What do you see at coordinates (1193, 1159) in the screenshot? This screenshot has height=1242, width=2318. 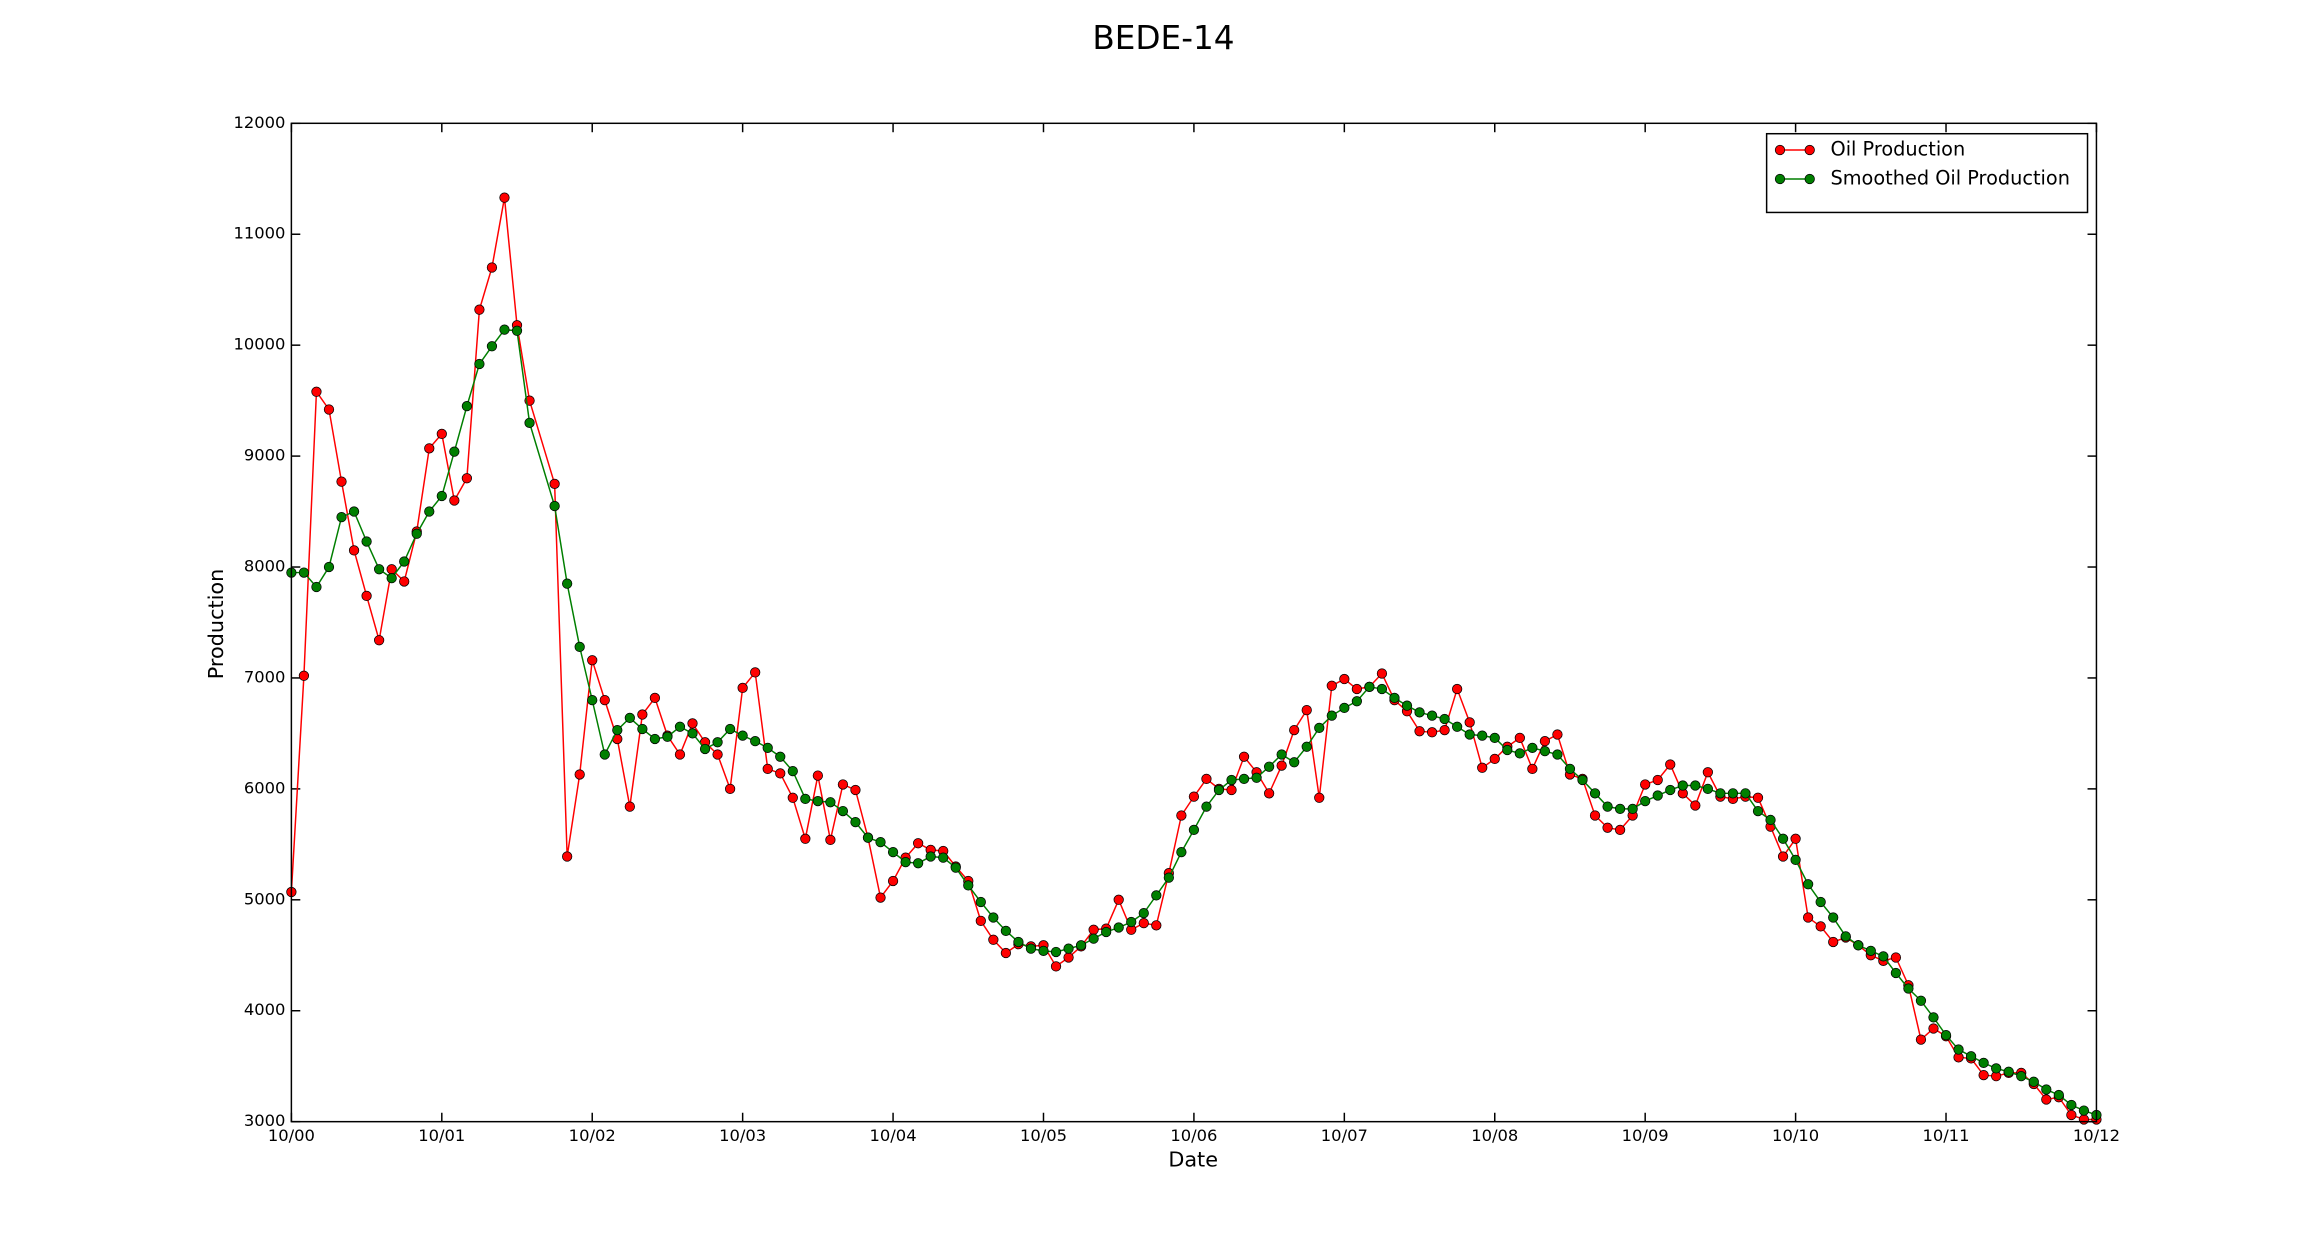 I see `x-axis-label: Date` at bounding box center [1193, 1159].